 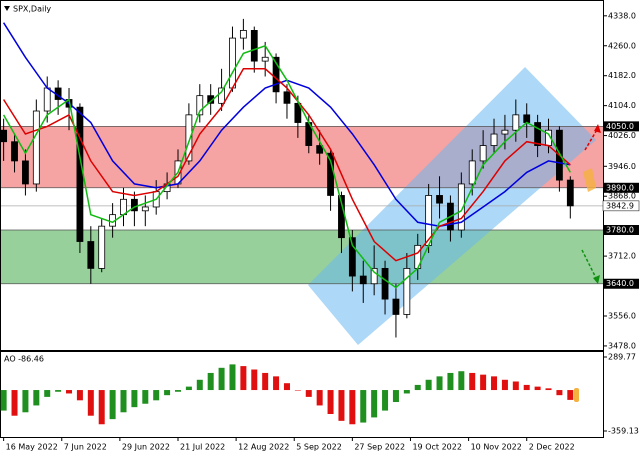 What do you see at coordinates (552, 447) in the screenshot?
I see `x-tick-label: 2 Dec 2022` at bounding box center [552, 447].